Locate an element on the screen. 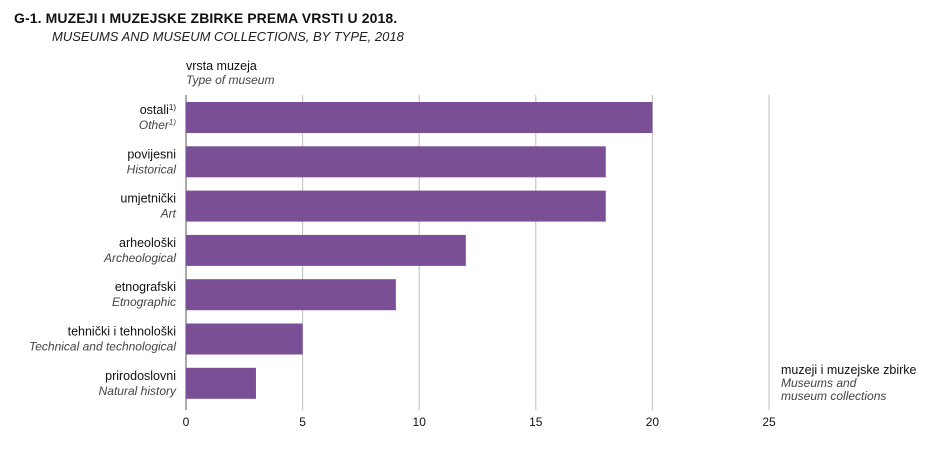 The width and height of the screenshot is (933, 457). x-tick-label: 5 is located at coordinates (302, 422).